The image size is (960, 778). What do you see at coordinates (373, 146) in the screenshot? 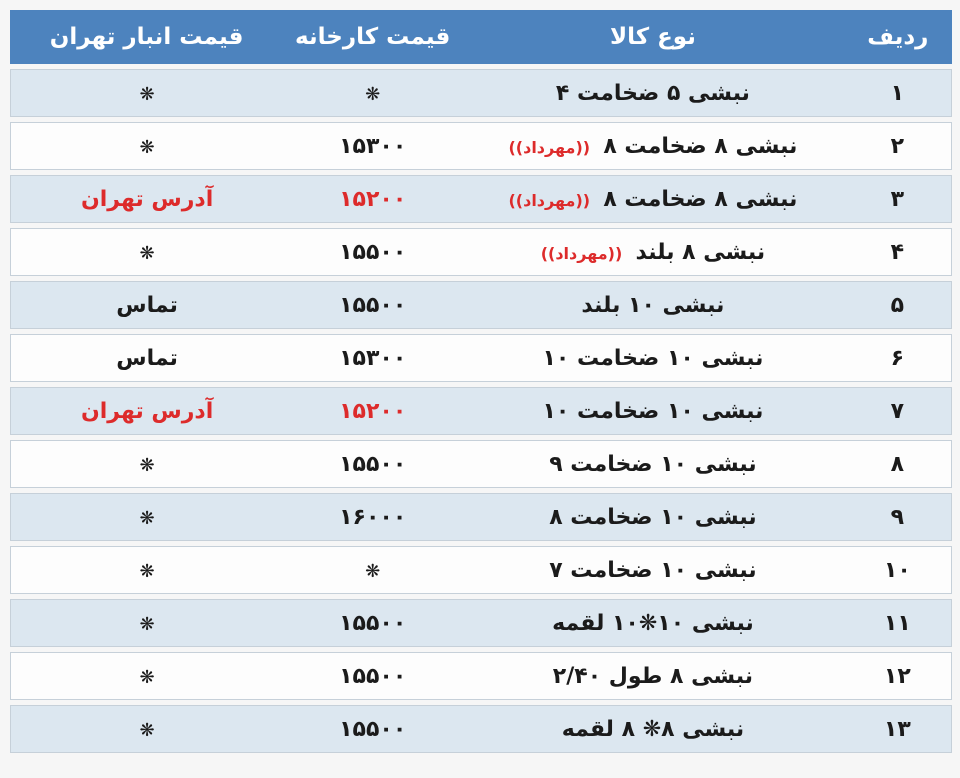
I see `factory-price-cell: ۱۵۳۰۰` at bounding box center [373, 146].